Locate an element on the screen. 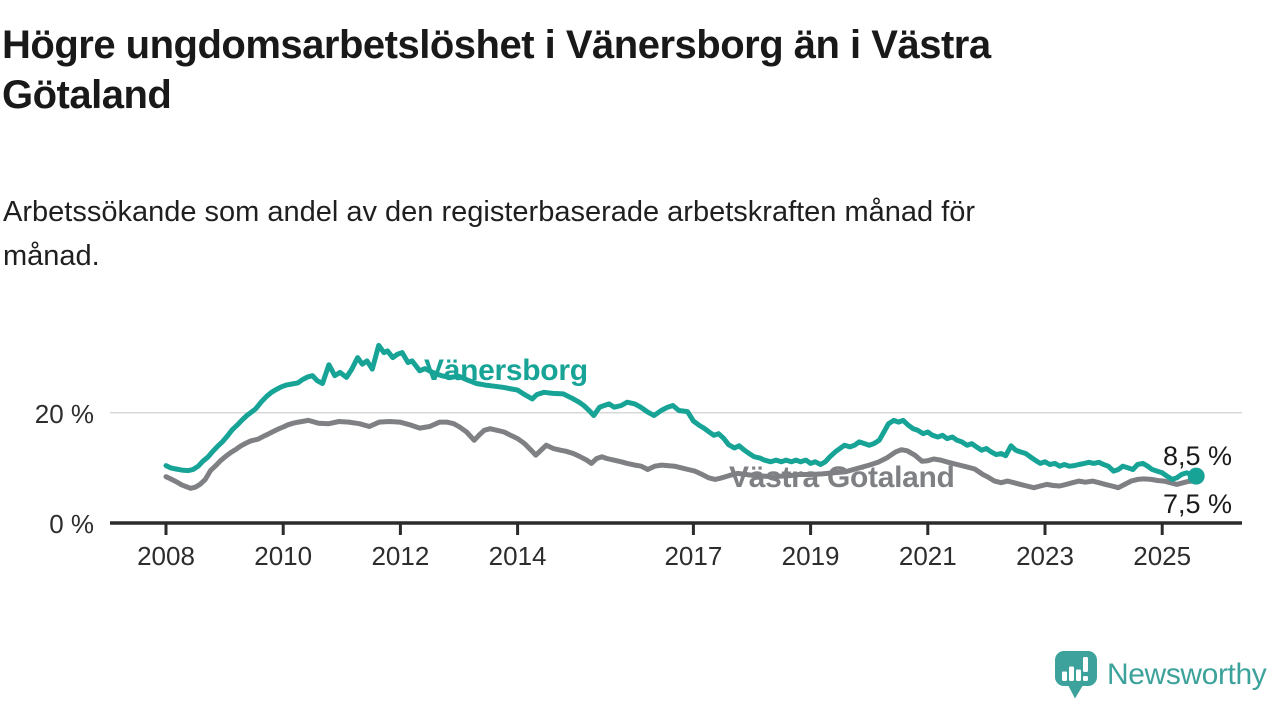  x-tick-label-2014: 2014 is located at coordinates (517, 556).